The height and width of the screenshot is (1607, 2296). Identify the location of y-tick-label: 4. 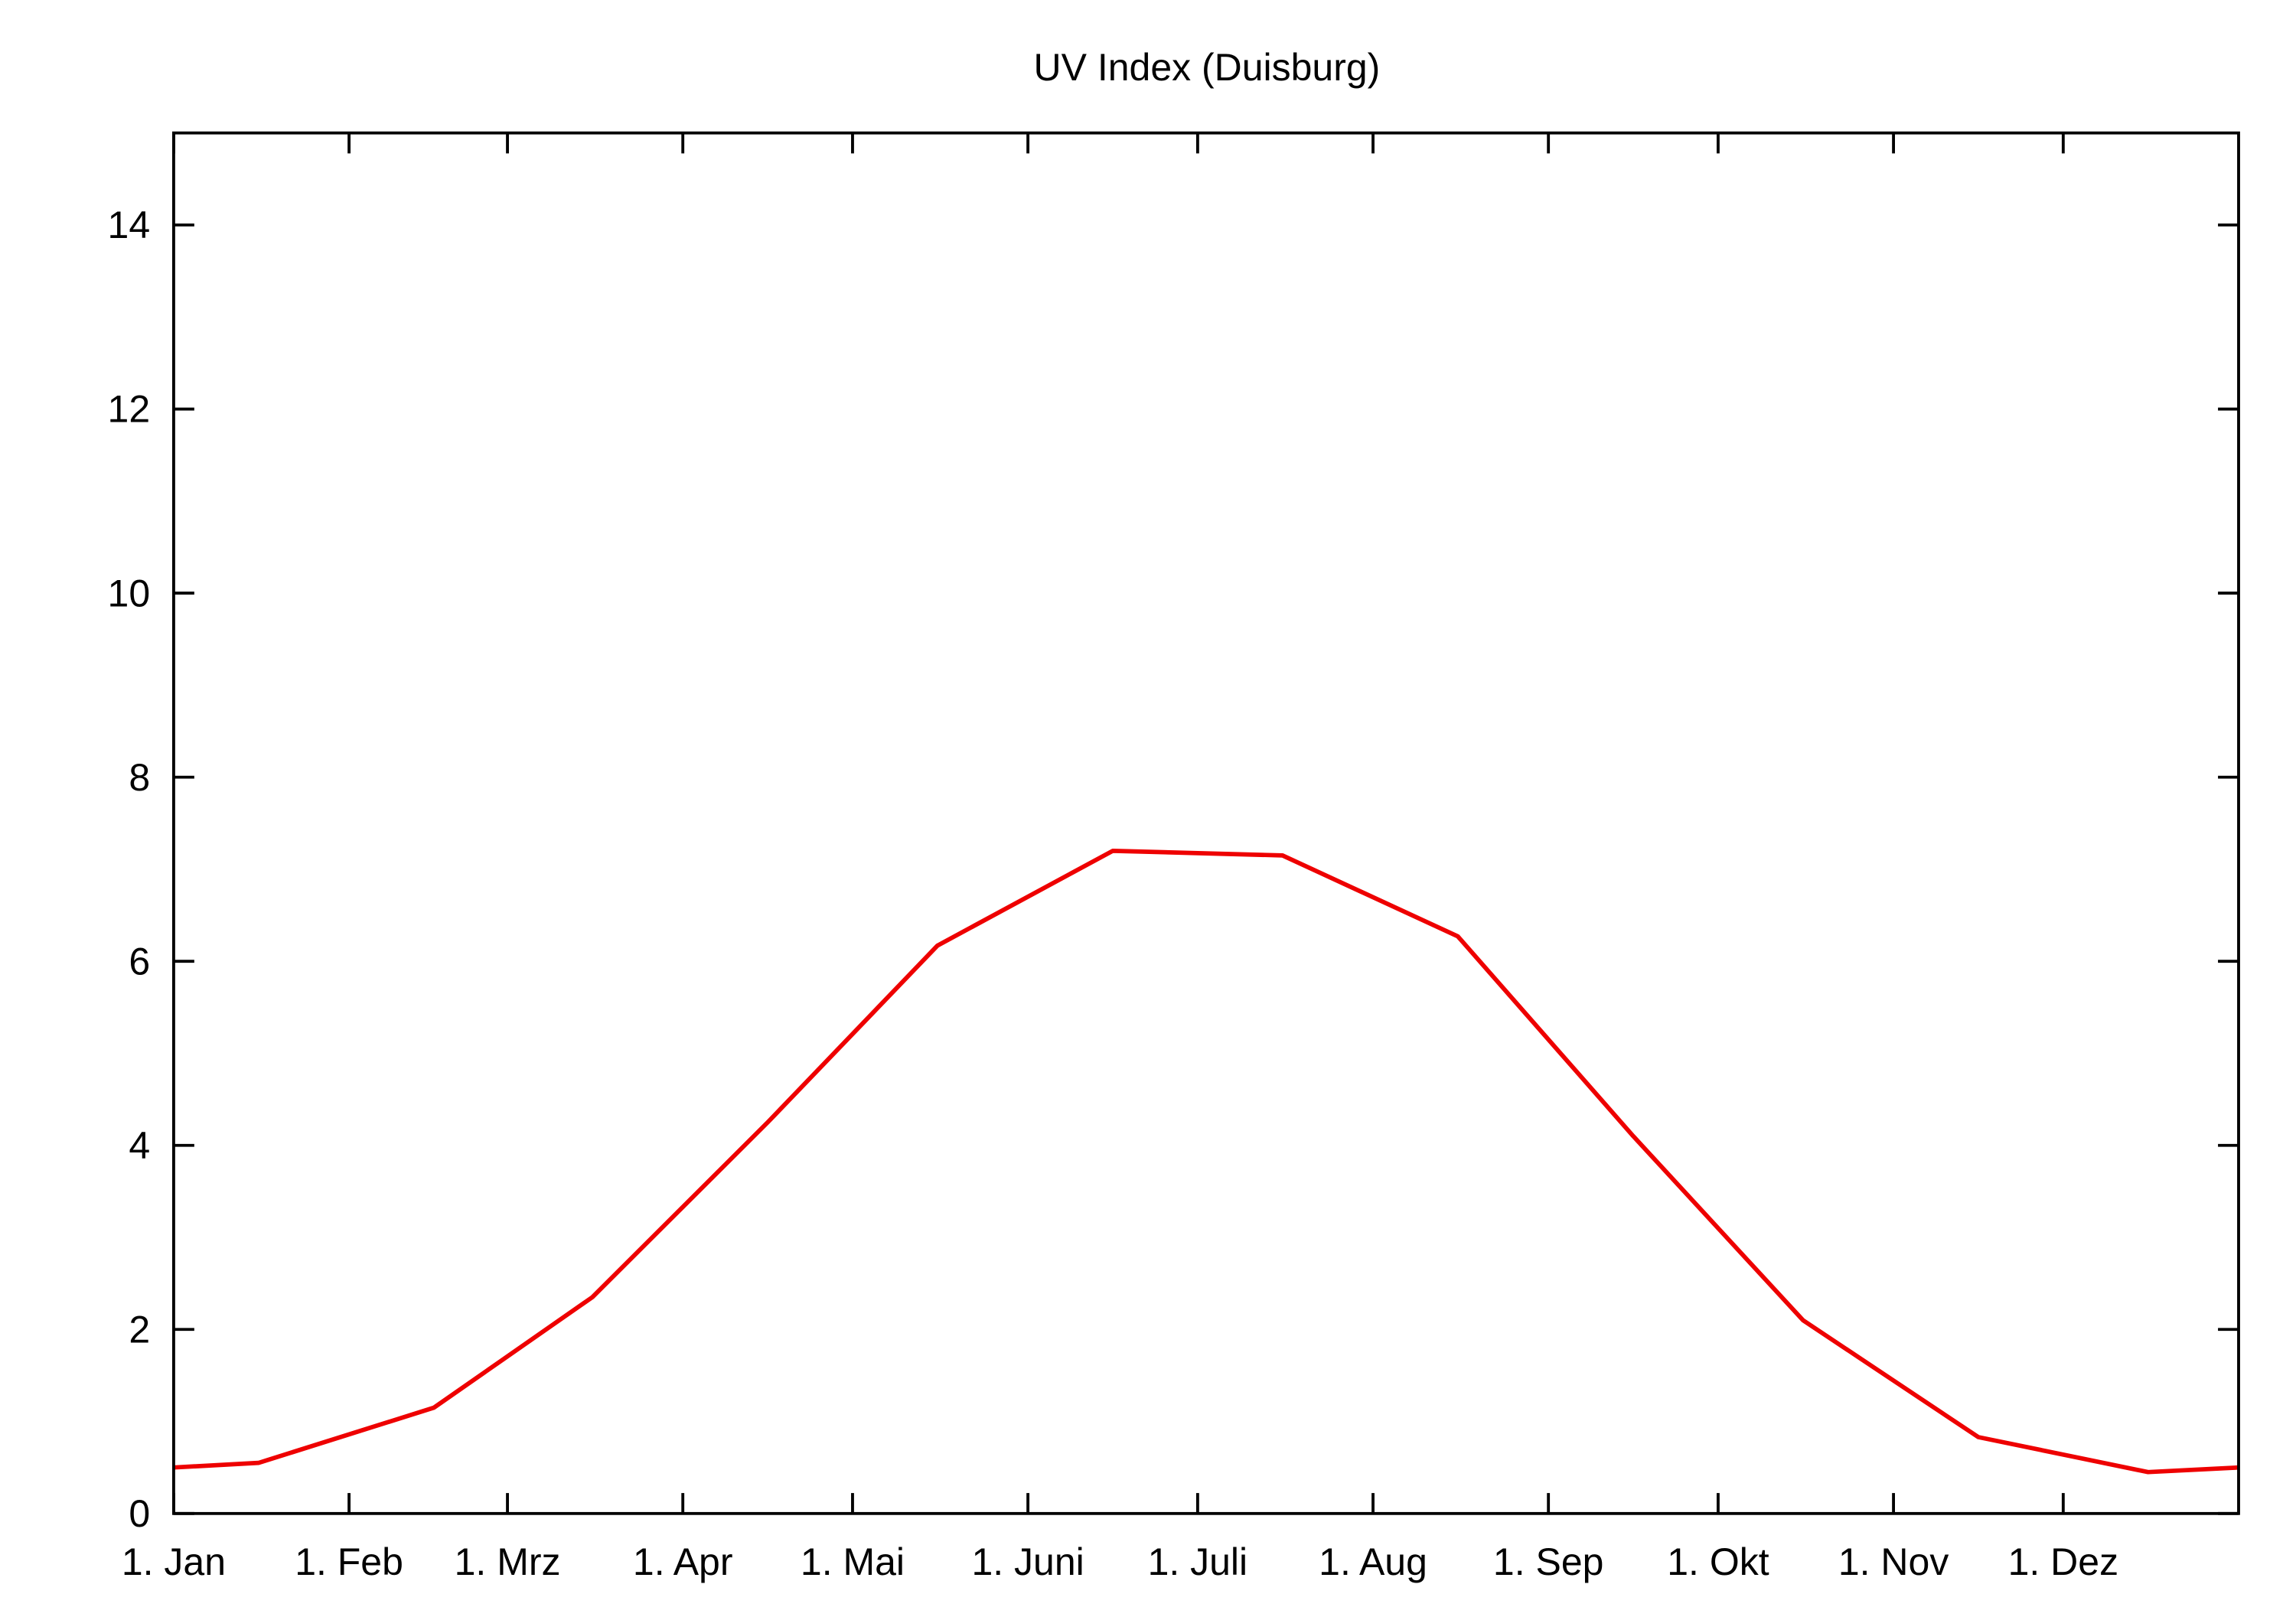
(139, 1145).